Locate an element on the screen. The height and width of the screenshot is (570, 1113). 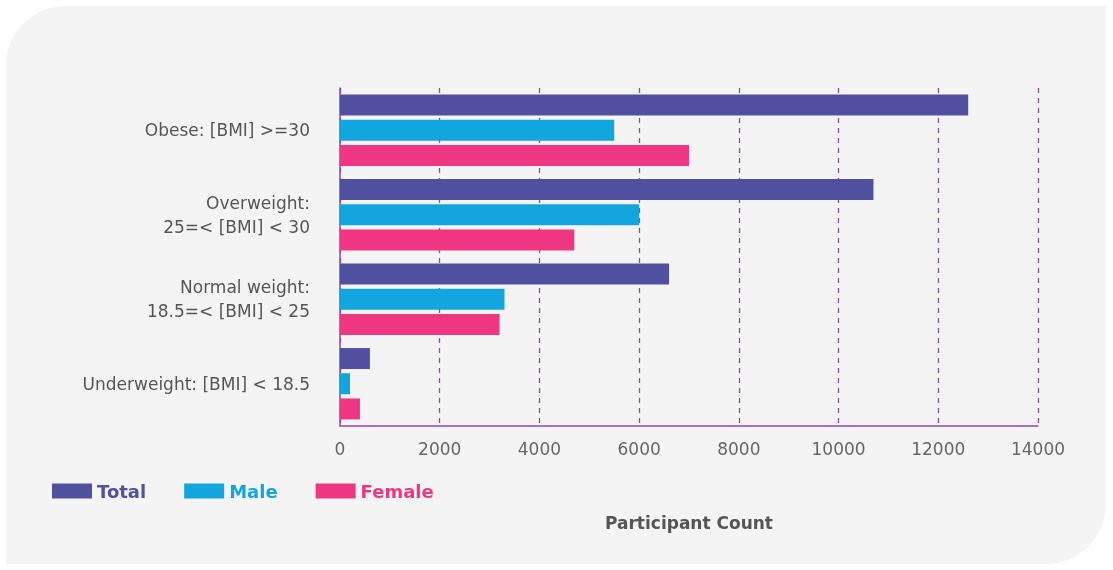
y-tick-label: Underweight: [BMI] < 18.5 is located at coordinates (196, 383).